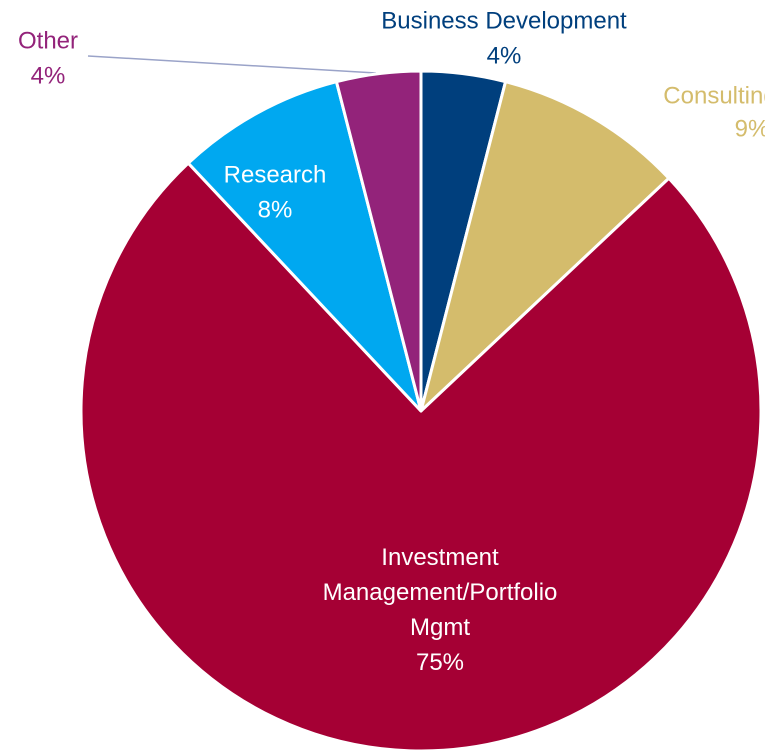 The width and height of the screenshot is (765, 755). I want to click on slice-label: Research, so click(275, 174).